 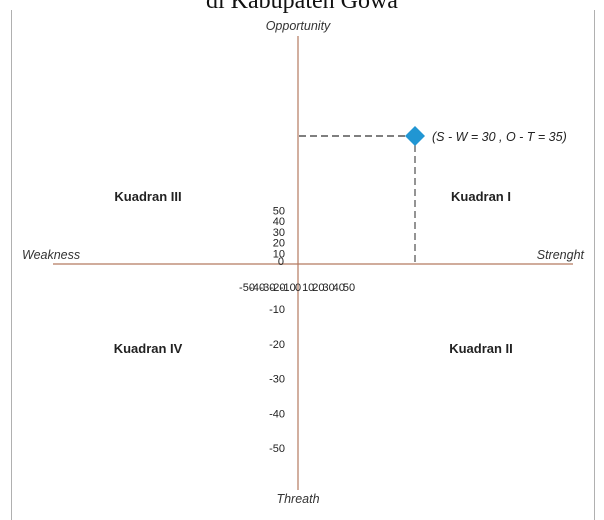 I want to click on data-point-label: (S - W = 30 , O - T = 35), so click(x=499, y=137).